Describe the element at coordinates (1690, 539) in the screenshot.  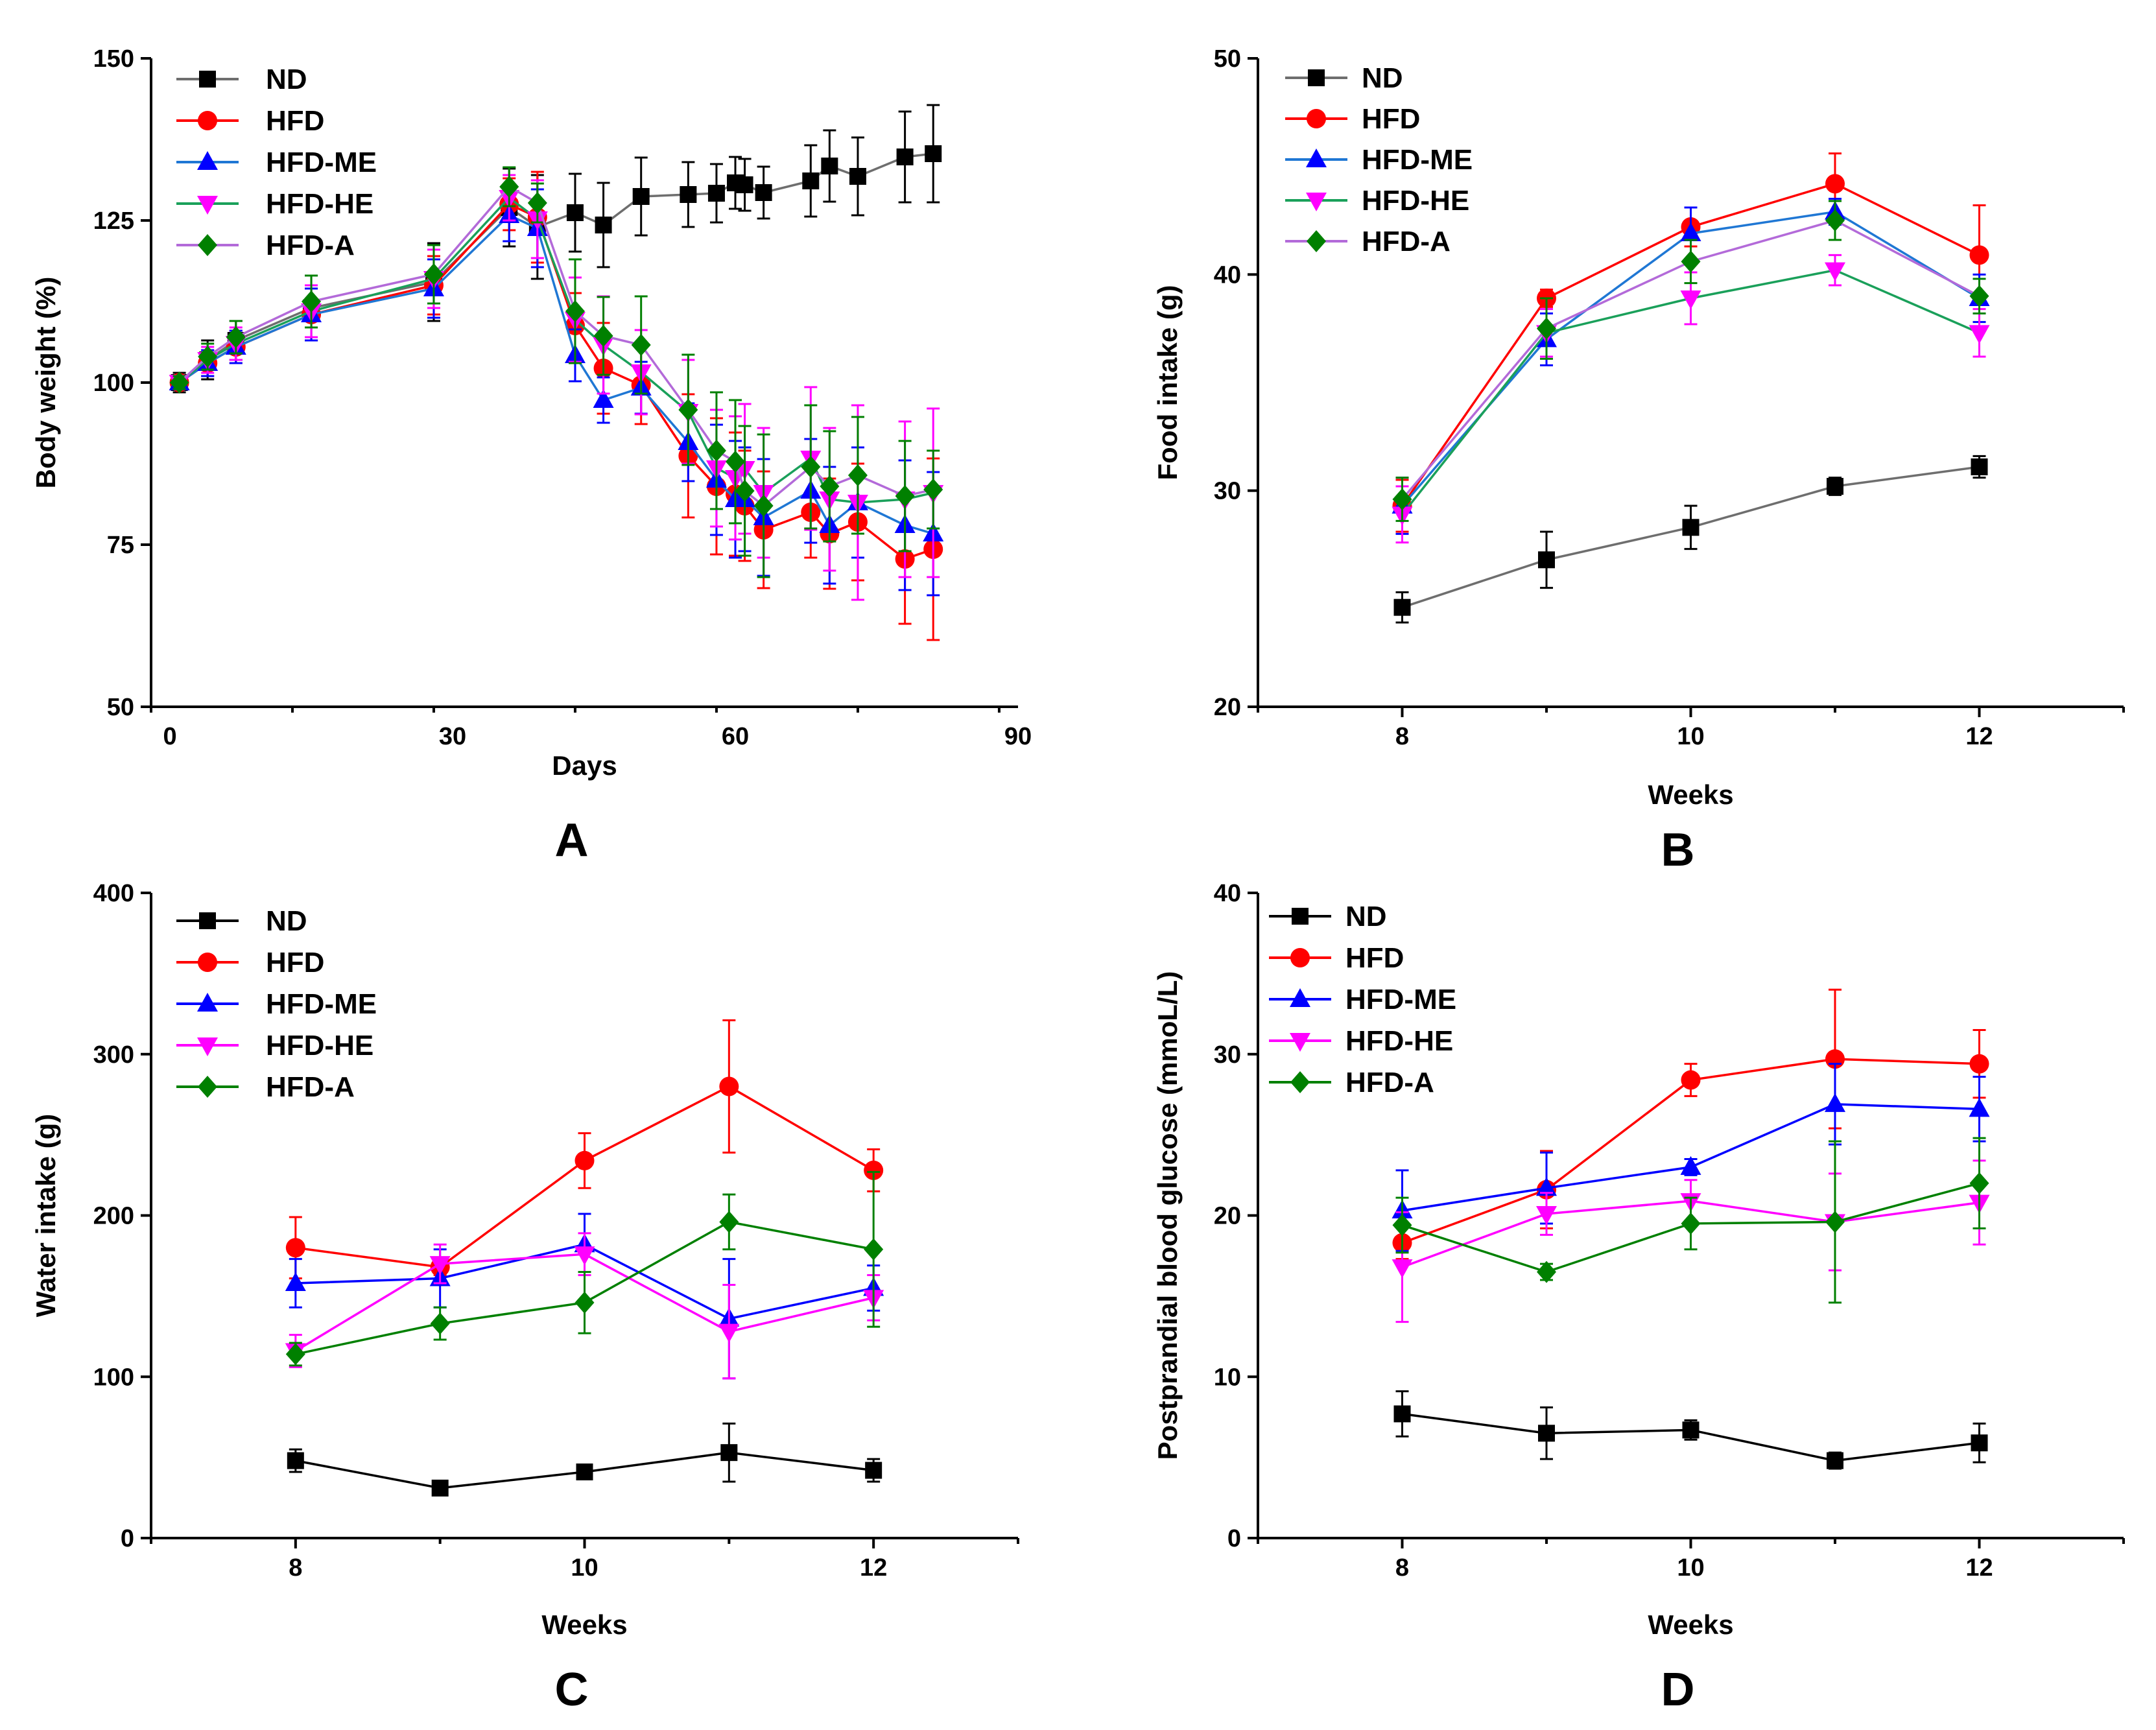
I see `series-nd` at that location.